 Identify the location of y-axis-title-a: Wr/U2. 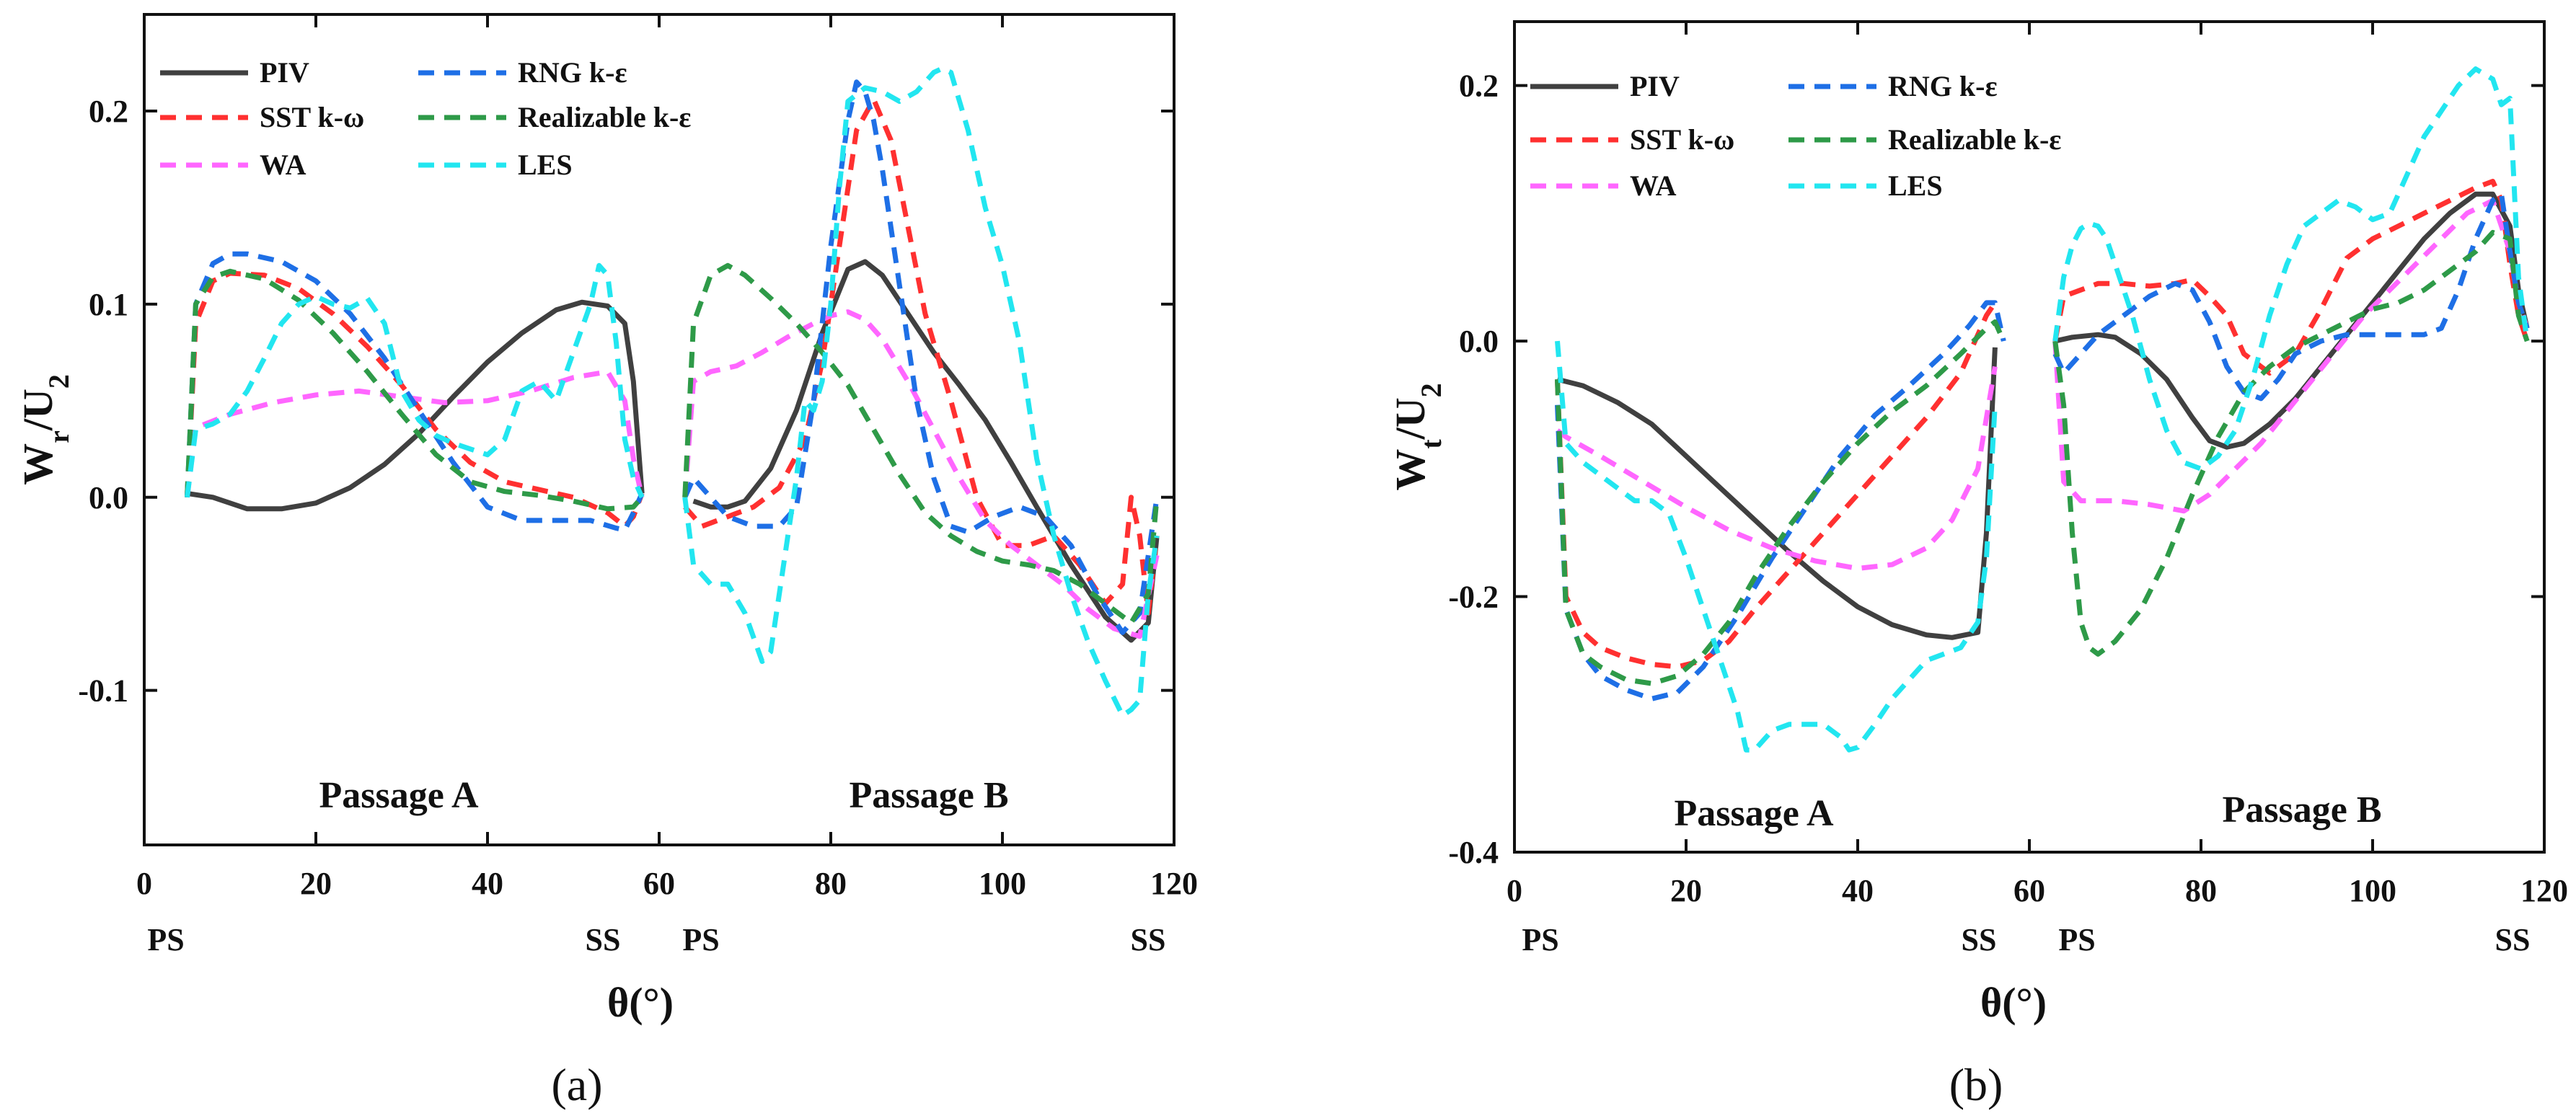
(44, 429).